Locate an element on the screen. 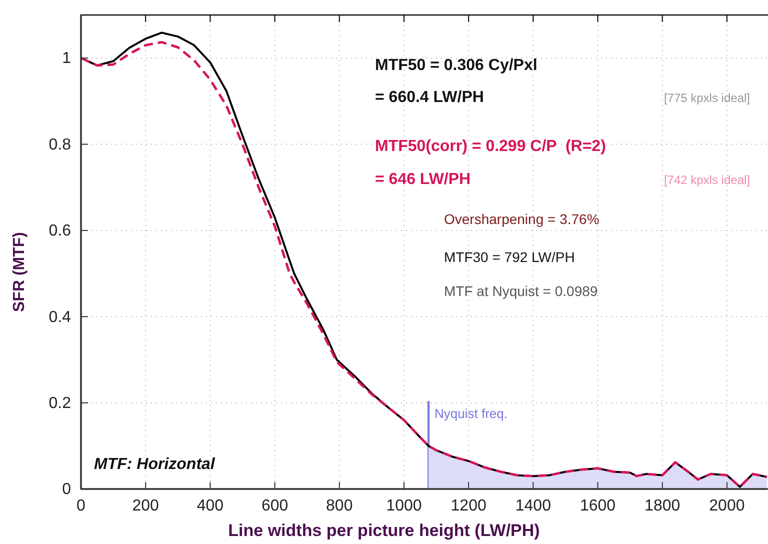 Image resolution: width=768 pixels, height=544 pixels. annotation: = 660.4 LW/PH is located at coordinates (429, 97).